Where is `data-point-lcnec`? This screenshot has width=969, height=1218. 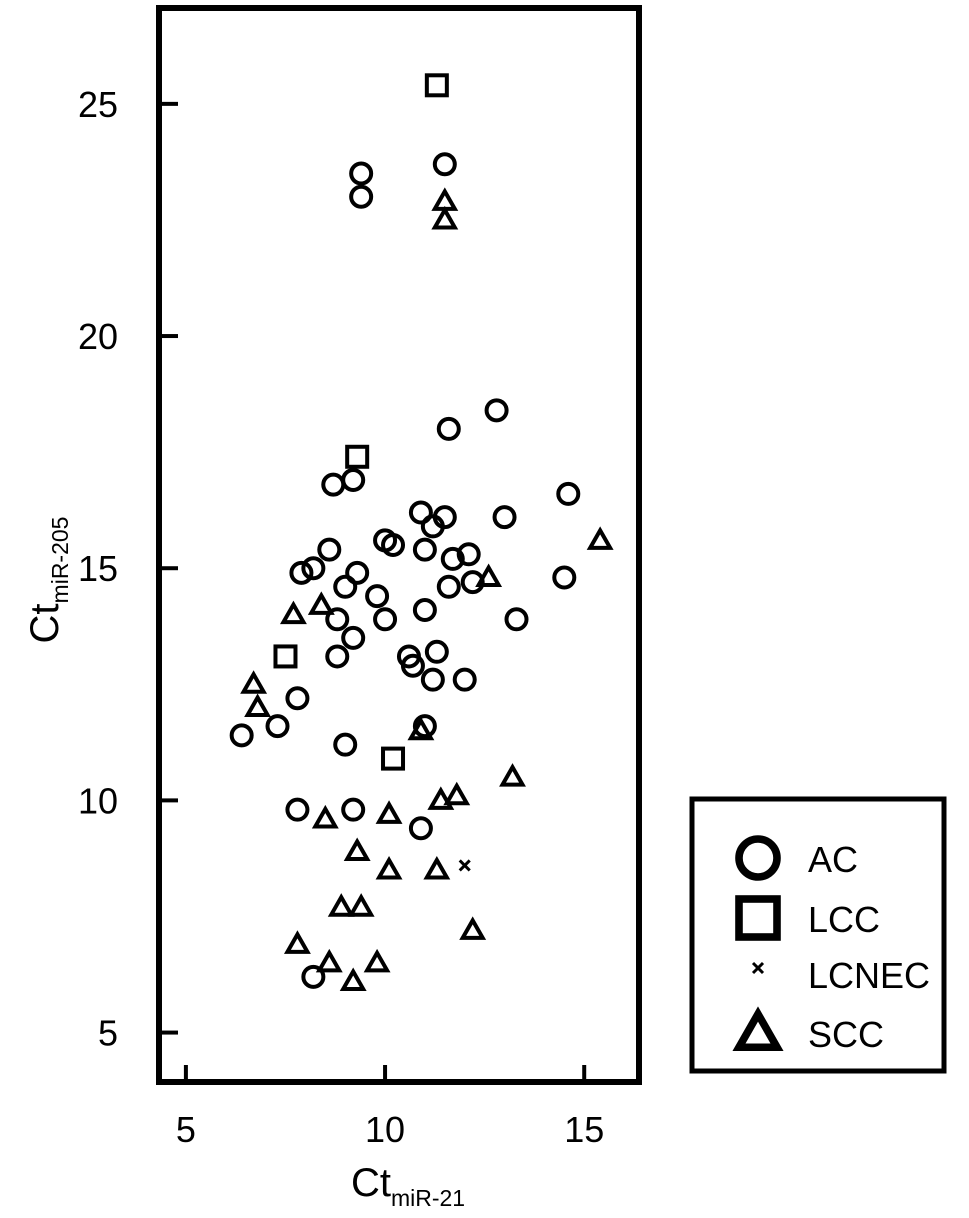
data-point-lcnec is located at coordinates (464, 865).